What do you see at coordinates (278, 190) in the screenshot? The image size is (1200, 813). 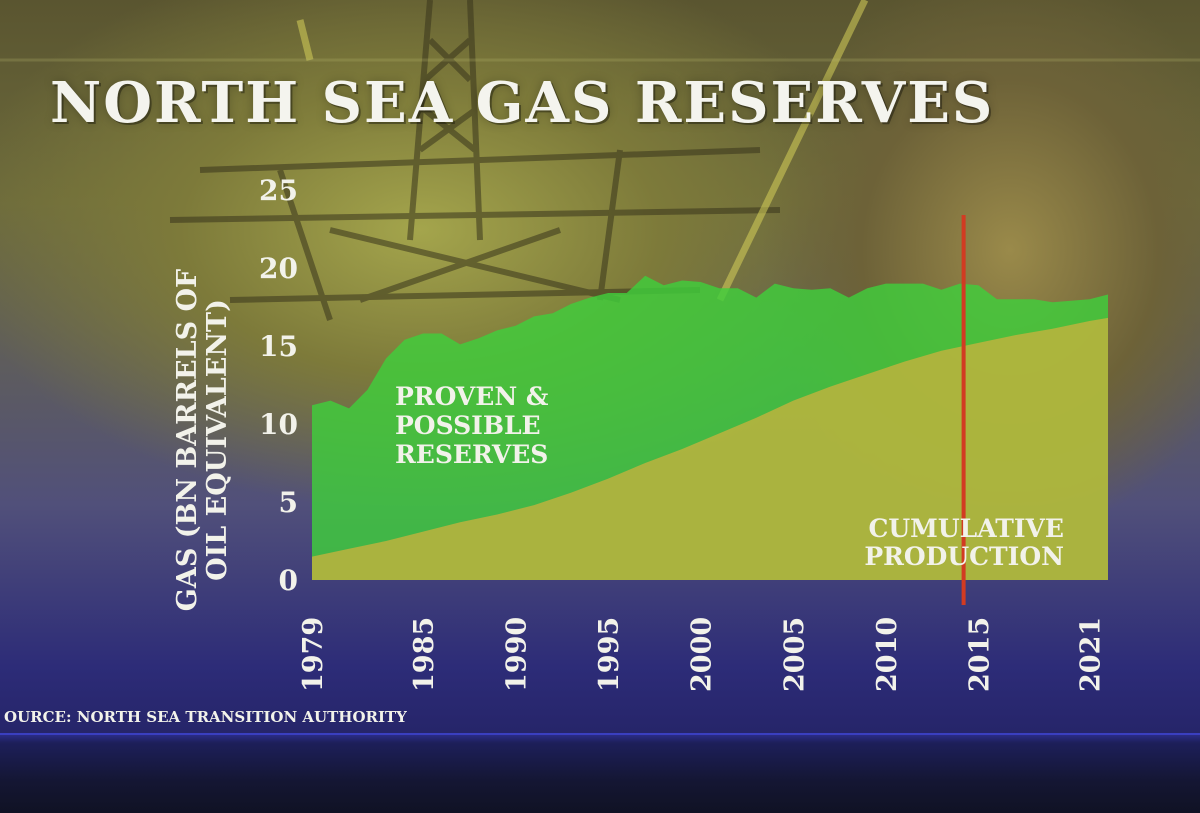 I see `y-tick-label: 25` at bounding box center [278, 190].